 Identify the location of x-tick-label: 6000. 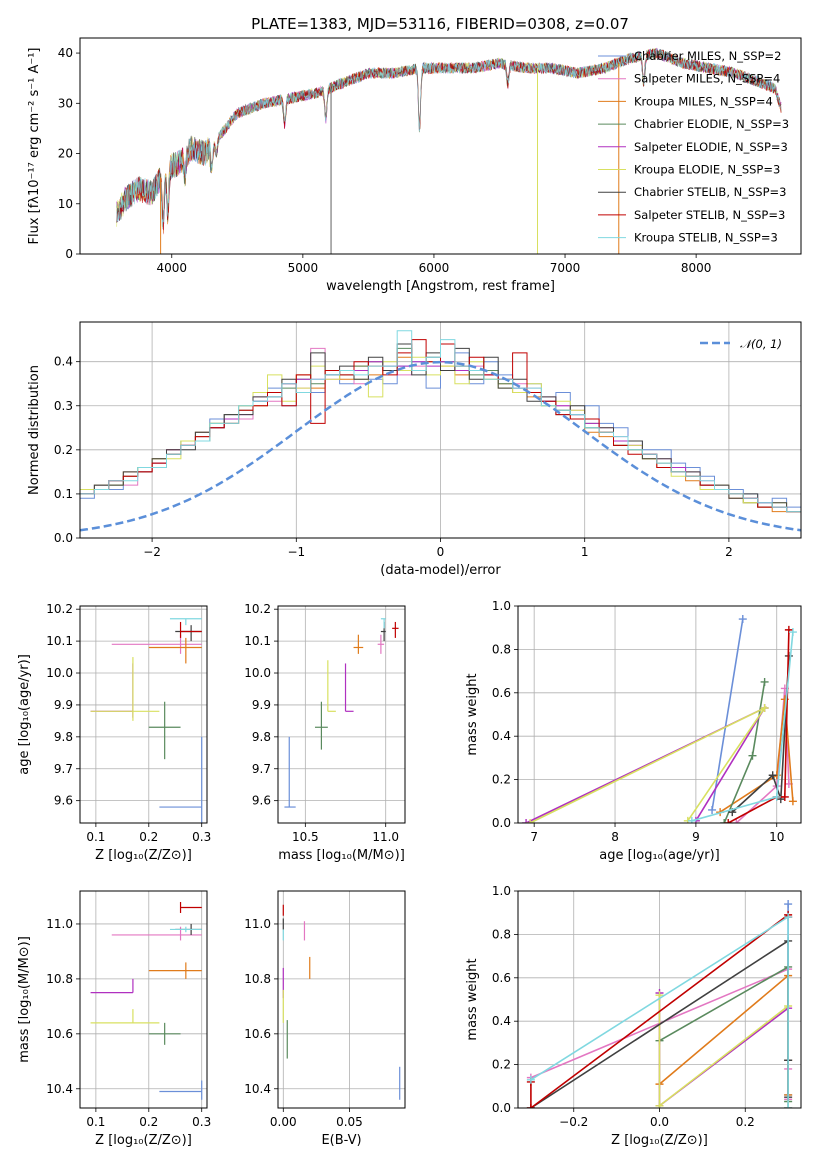
(434, 268).